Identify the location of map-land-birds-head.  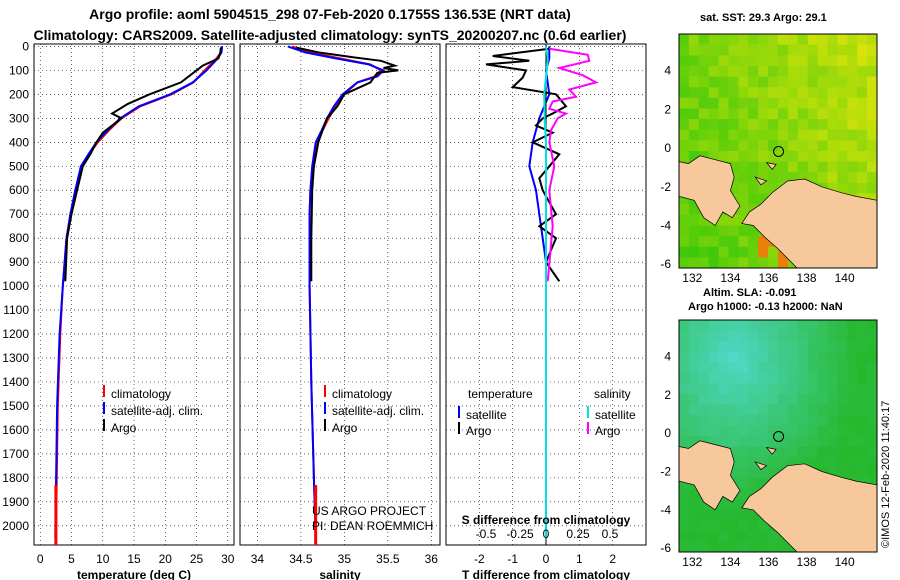
(709, 191).